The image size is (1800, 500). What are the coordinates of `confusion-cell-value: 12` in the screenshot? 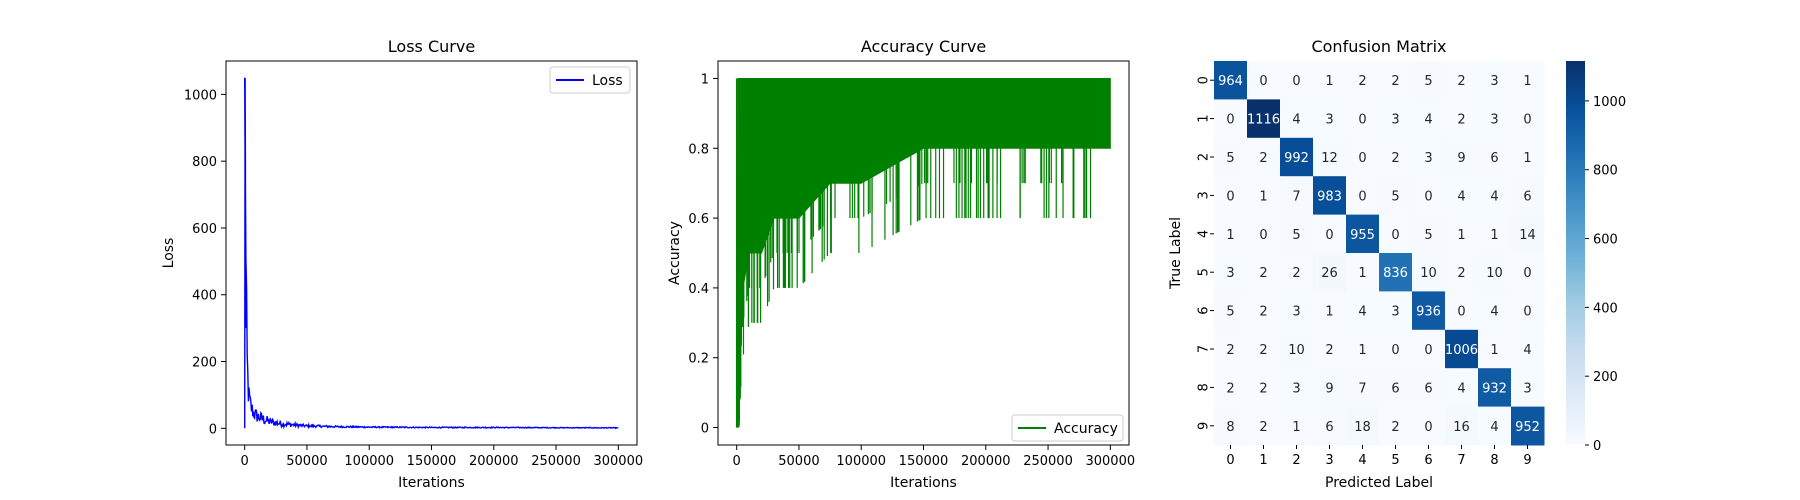 It's located at (1329, 158).